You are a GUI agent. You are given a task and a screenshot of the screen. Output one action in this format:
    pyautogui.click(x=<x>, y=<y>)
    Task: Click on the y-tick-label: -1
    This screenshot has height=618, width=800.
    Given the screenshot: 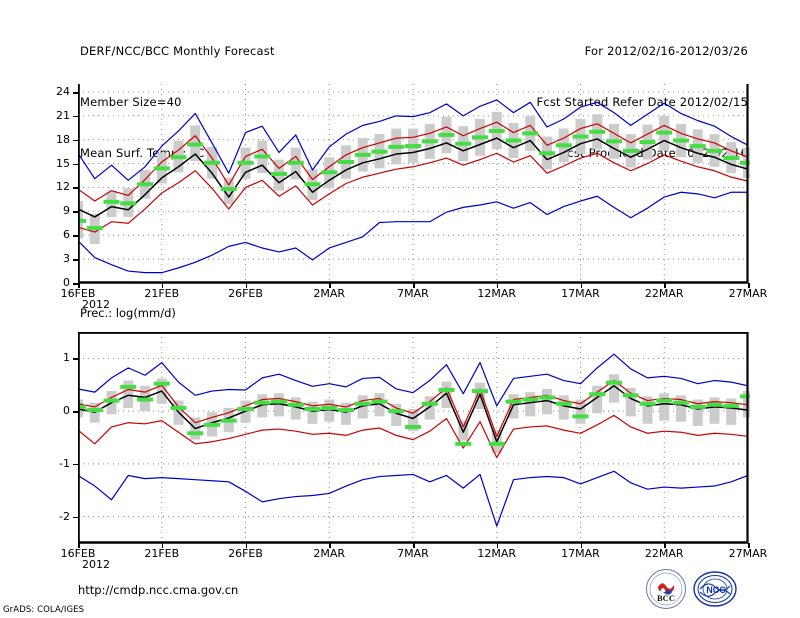 What is the action you would take?
    pyautogui.click(x=64, y=463)
    